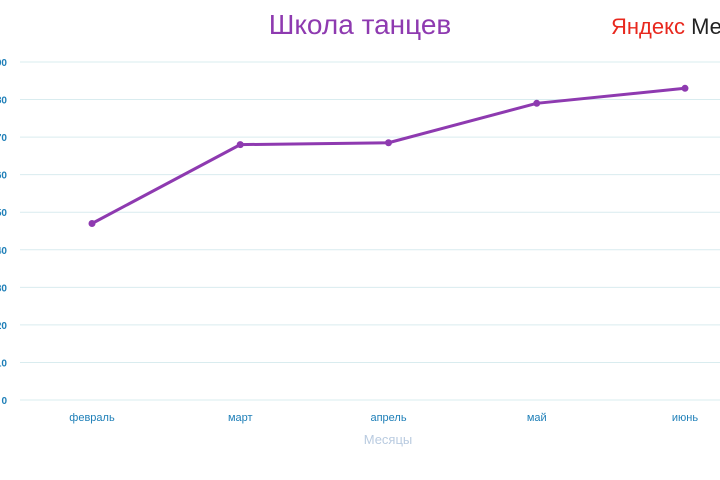 This screenshot has height=480, width=720. Describe the element at coordinates (3, 101) in the screenshot. I see `y-tick-label: 80` at that location.